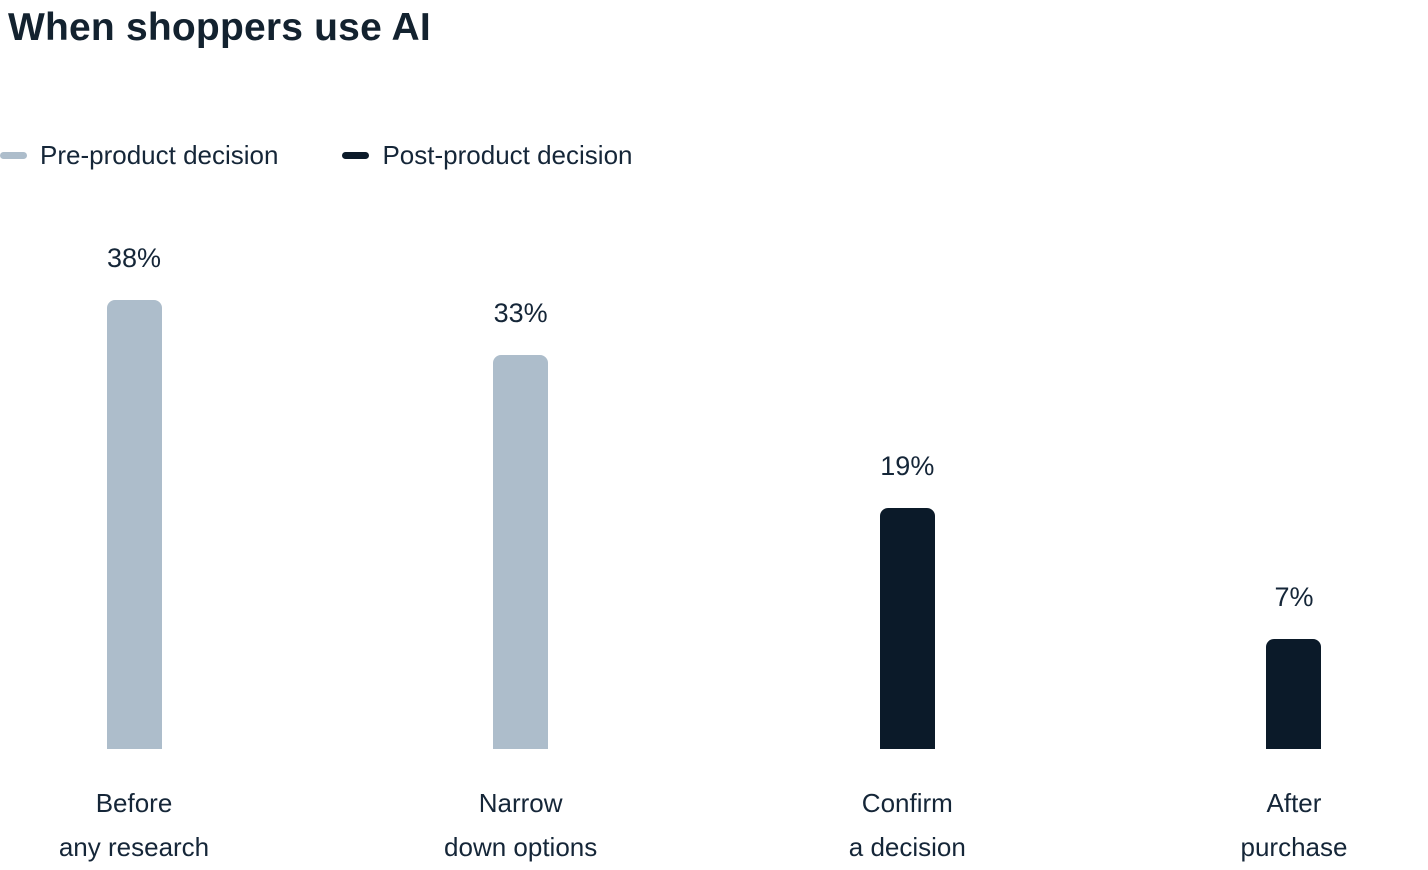 The height and width of the screenshot is (870, 1428). Describe the element at coordinates (907, 803) in the screenshot. I see `category-line: Confirm` at that location.